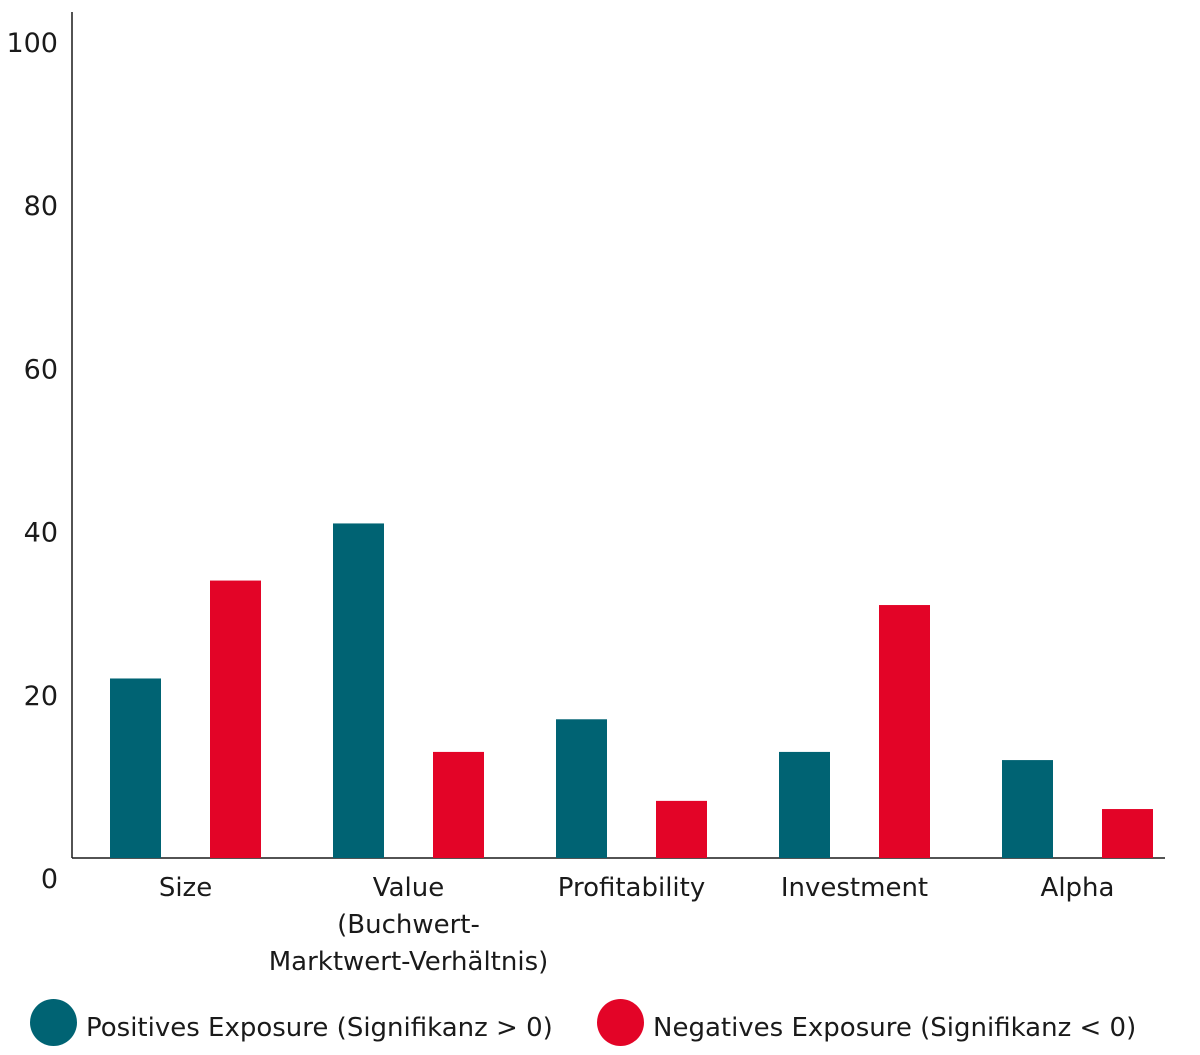 This screenshot has height=1055, width=1200. Describe the element at coordinates (32, 43) in the screenshot. I see `y-tick-label: 100` at that location.